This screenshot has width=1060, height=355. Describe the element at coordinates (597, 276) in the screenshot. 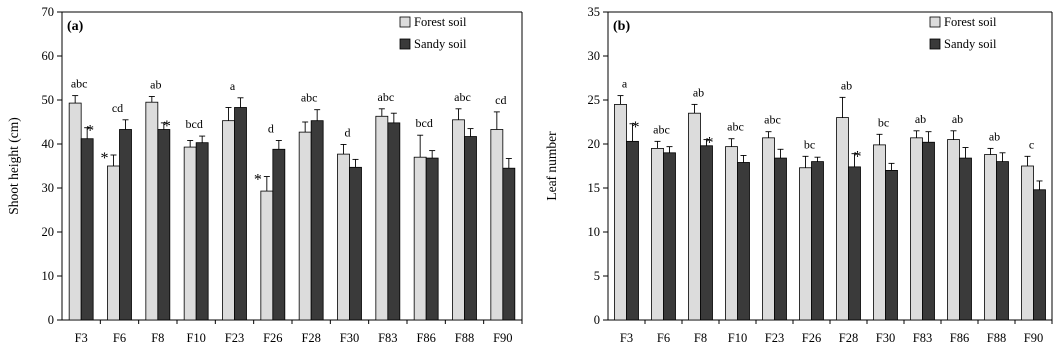

I see `y-tick-label: 5` at that location.